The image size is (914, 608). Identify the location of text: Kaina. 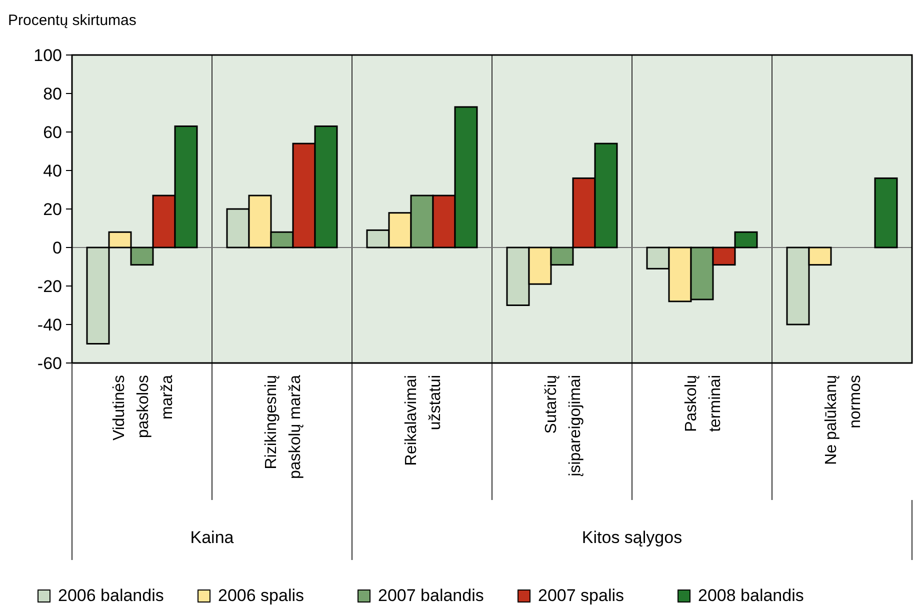
(212, 537).